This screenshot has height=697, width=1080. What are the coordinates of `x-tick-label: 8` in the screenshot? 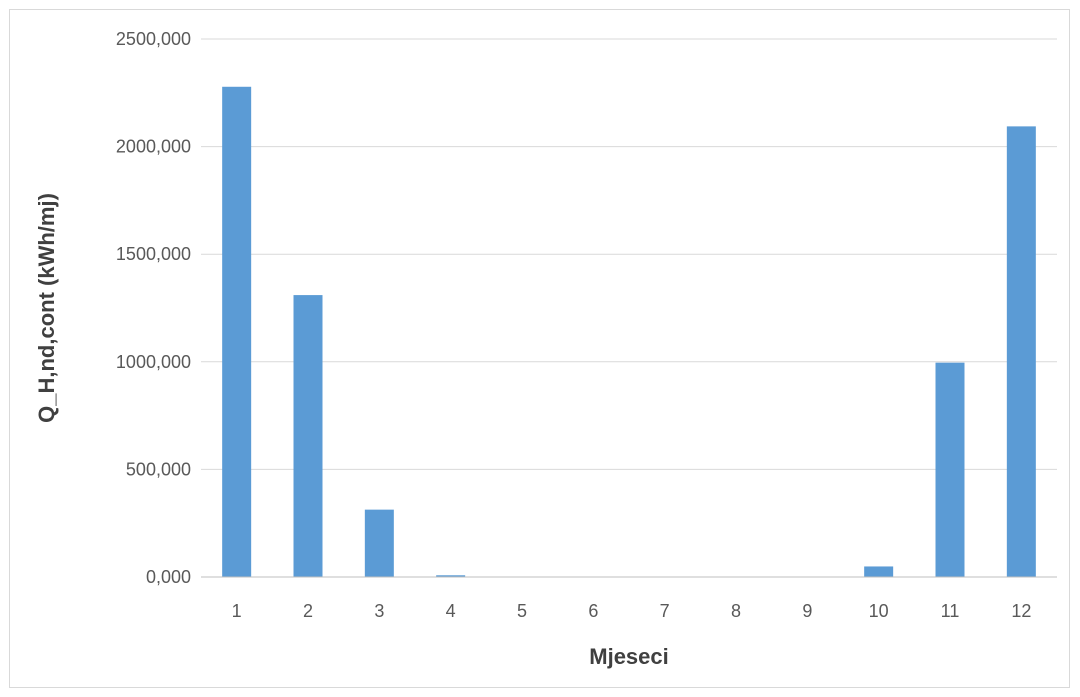 It's located at (736, 611).